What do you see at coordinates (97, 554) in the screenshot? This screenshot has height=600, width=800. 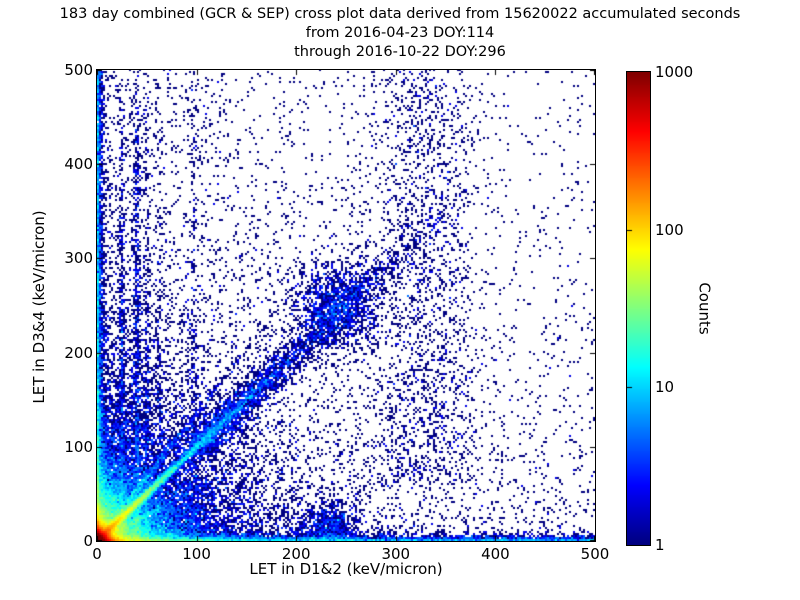 I see `x-tick-label: 0` at bounding box center [97, 554].